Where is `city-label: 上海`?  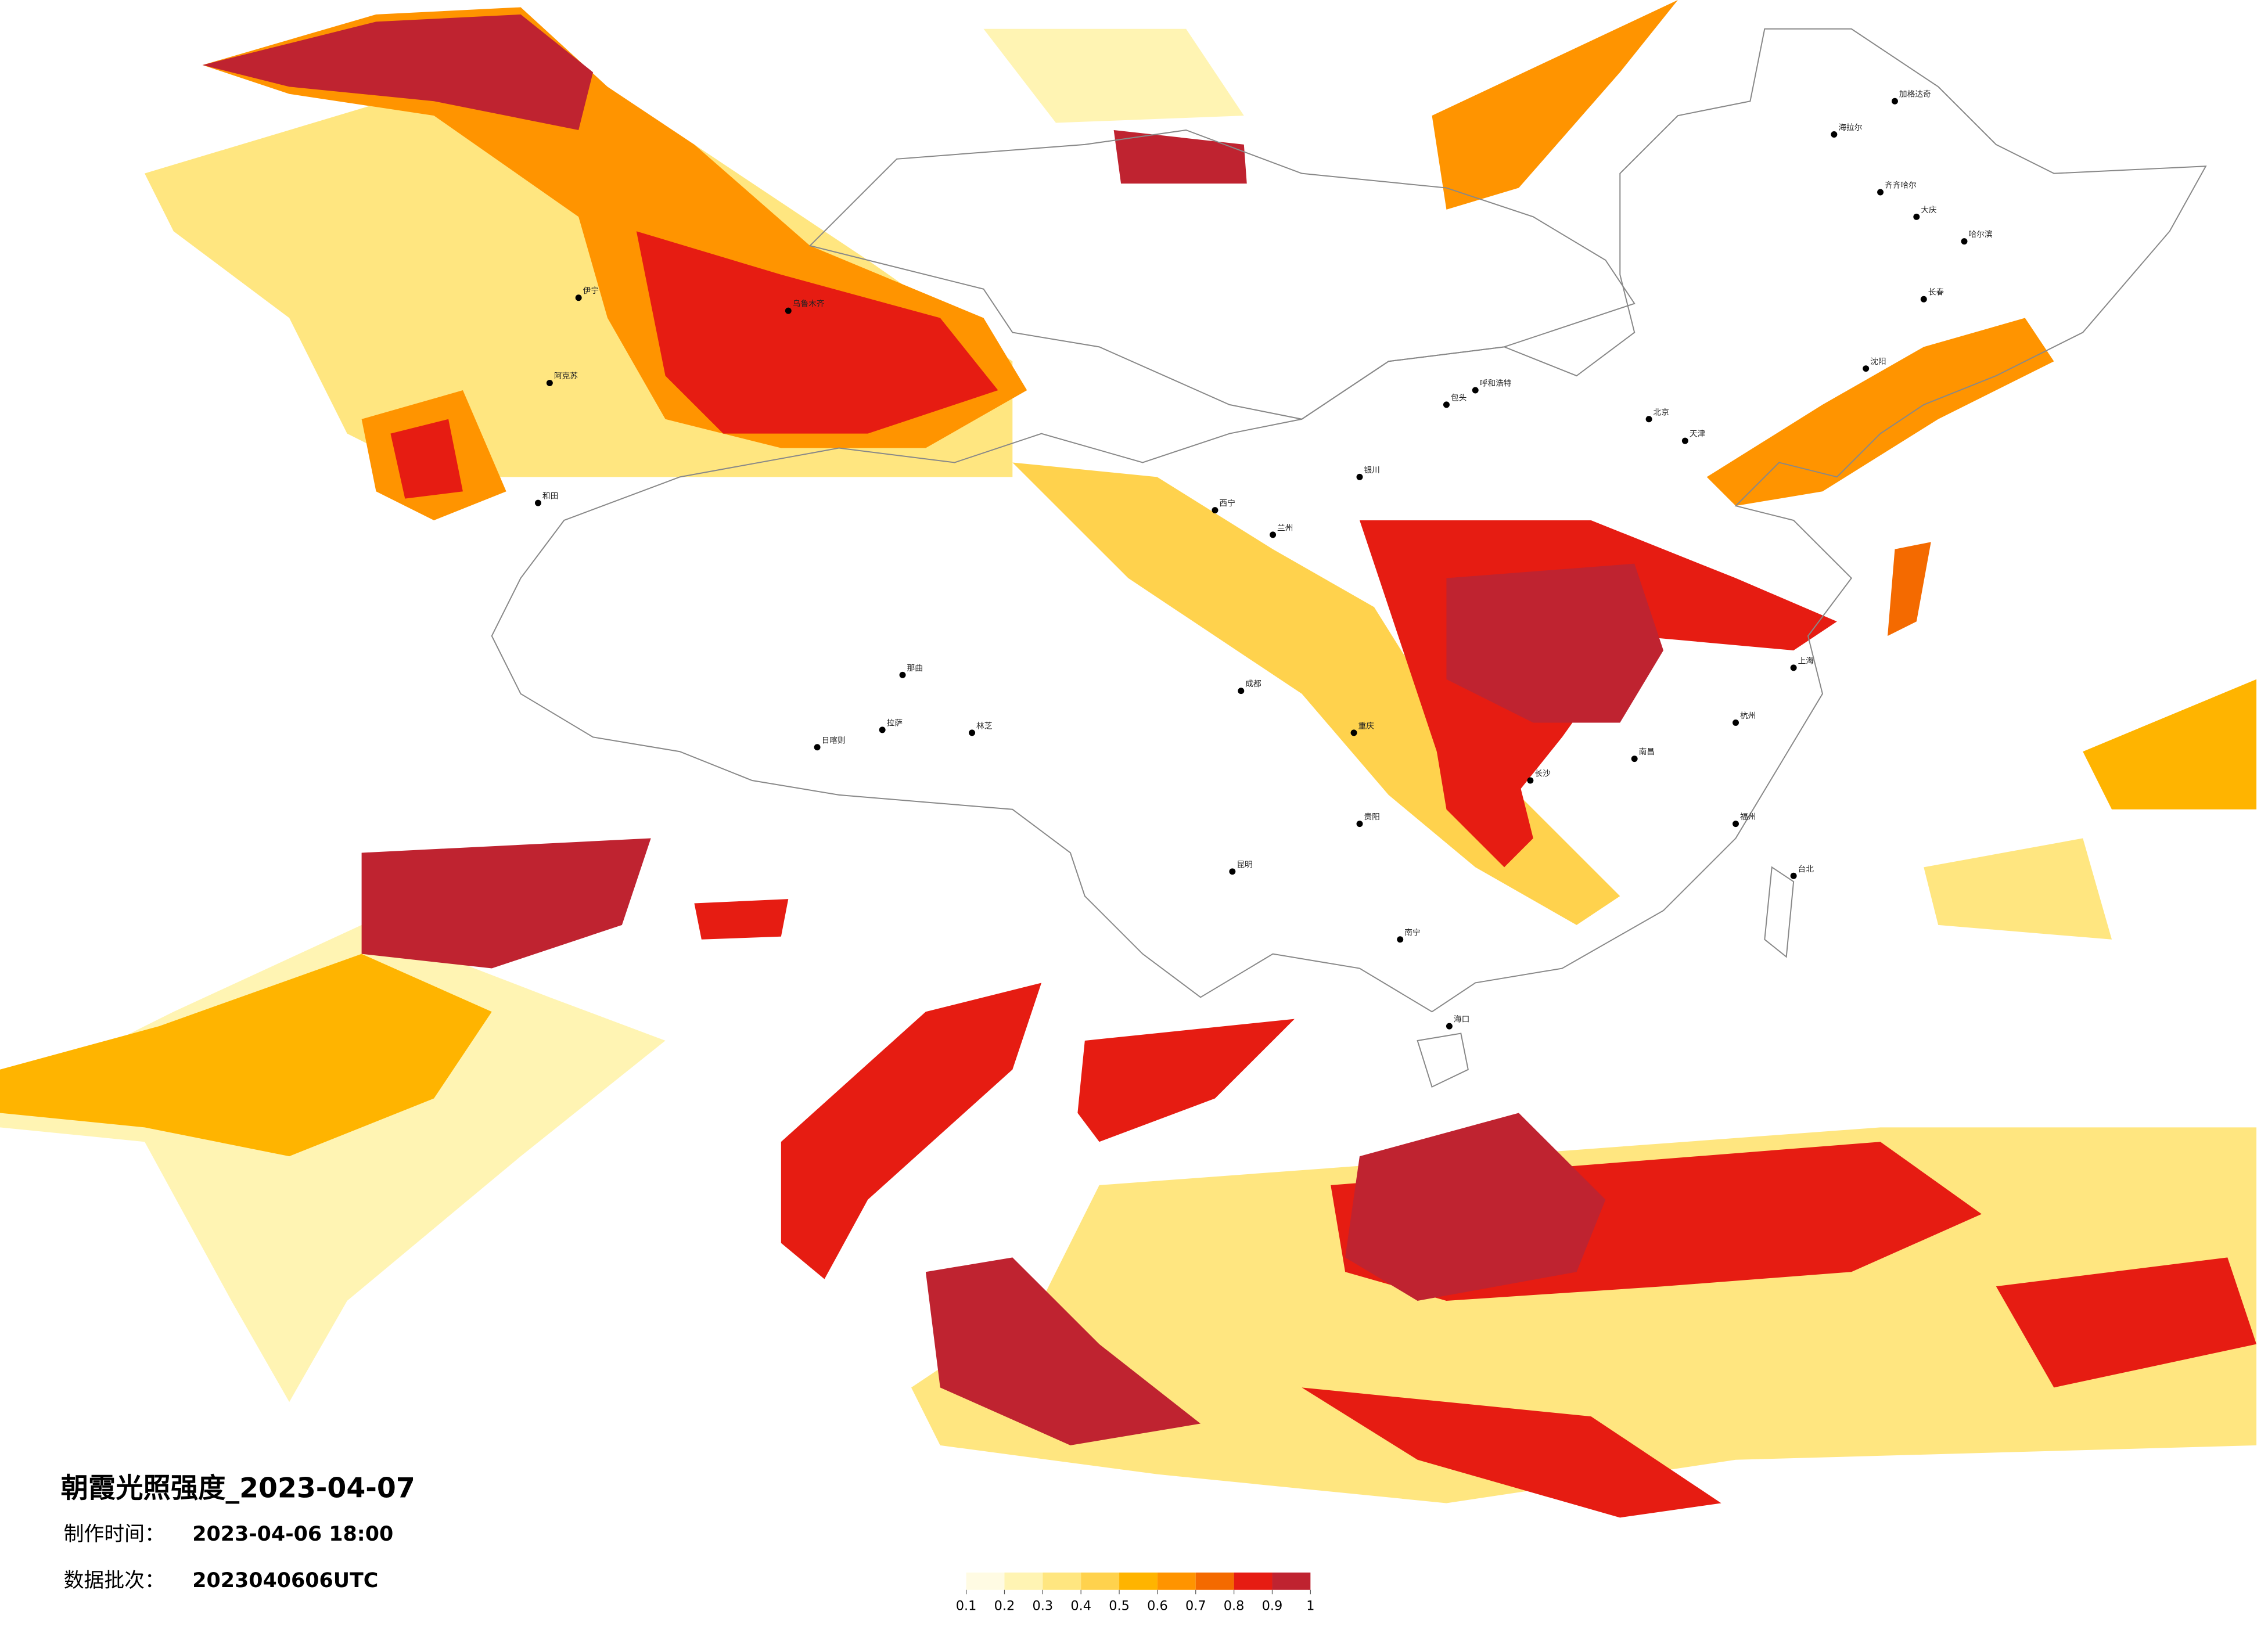 city-label: 上海 is located at coordinates (1806, 661).